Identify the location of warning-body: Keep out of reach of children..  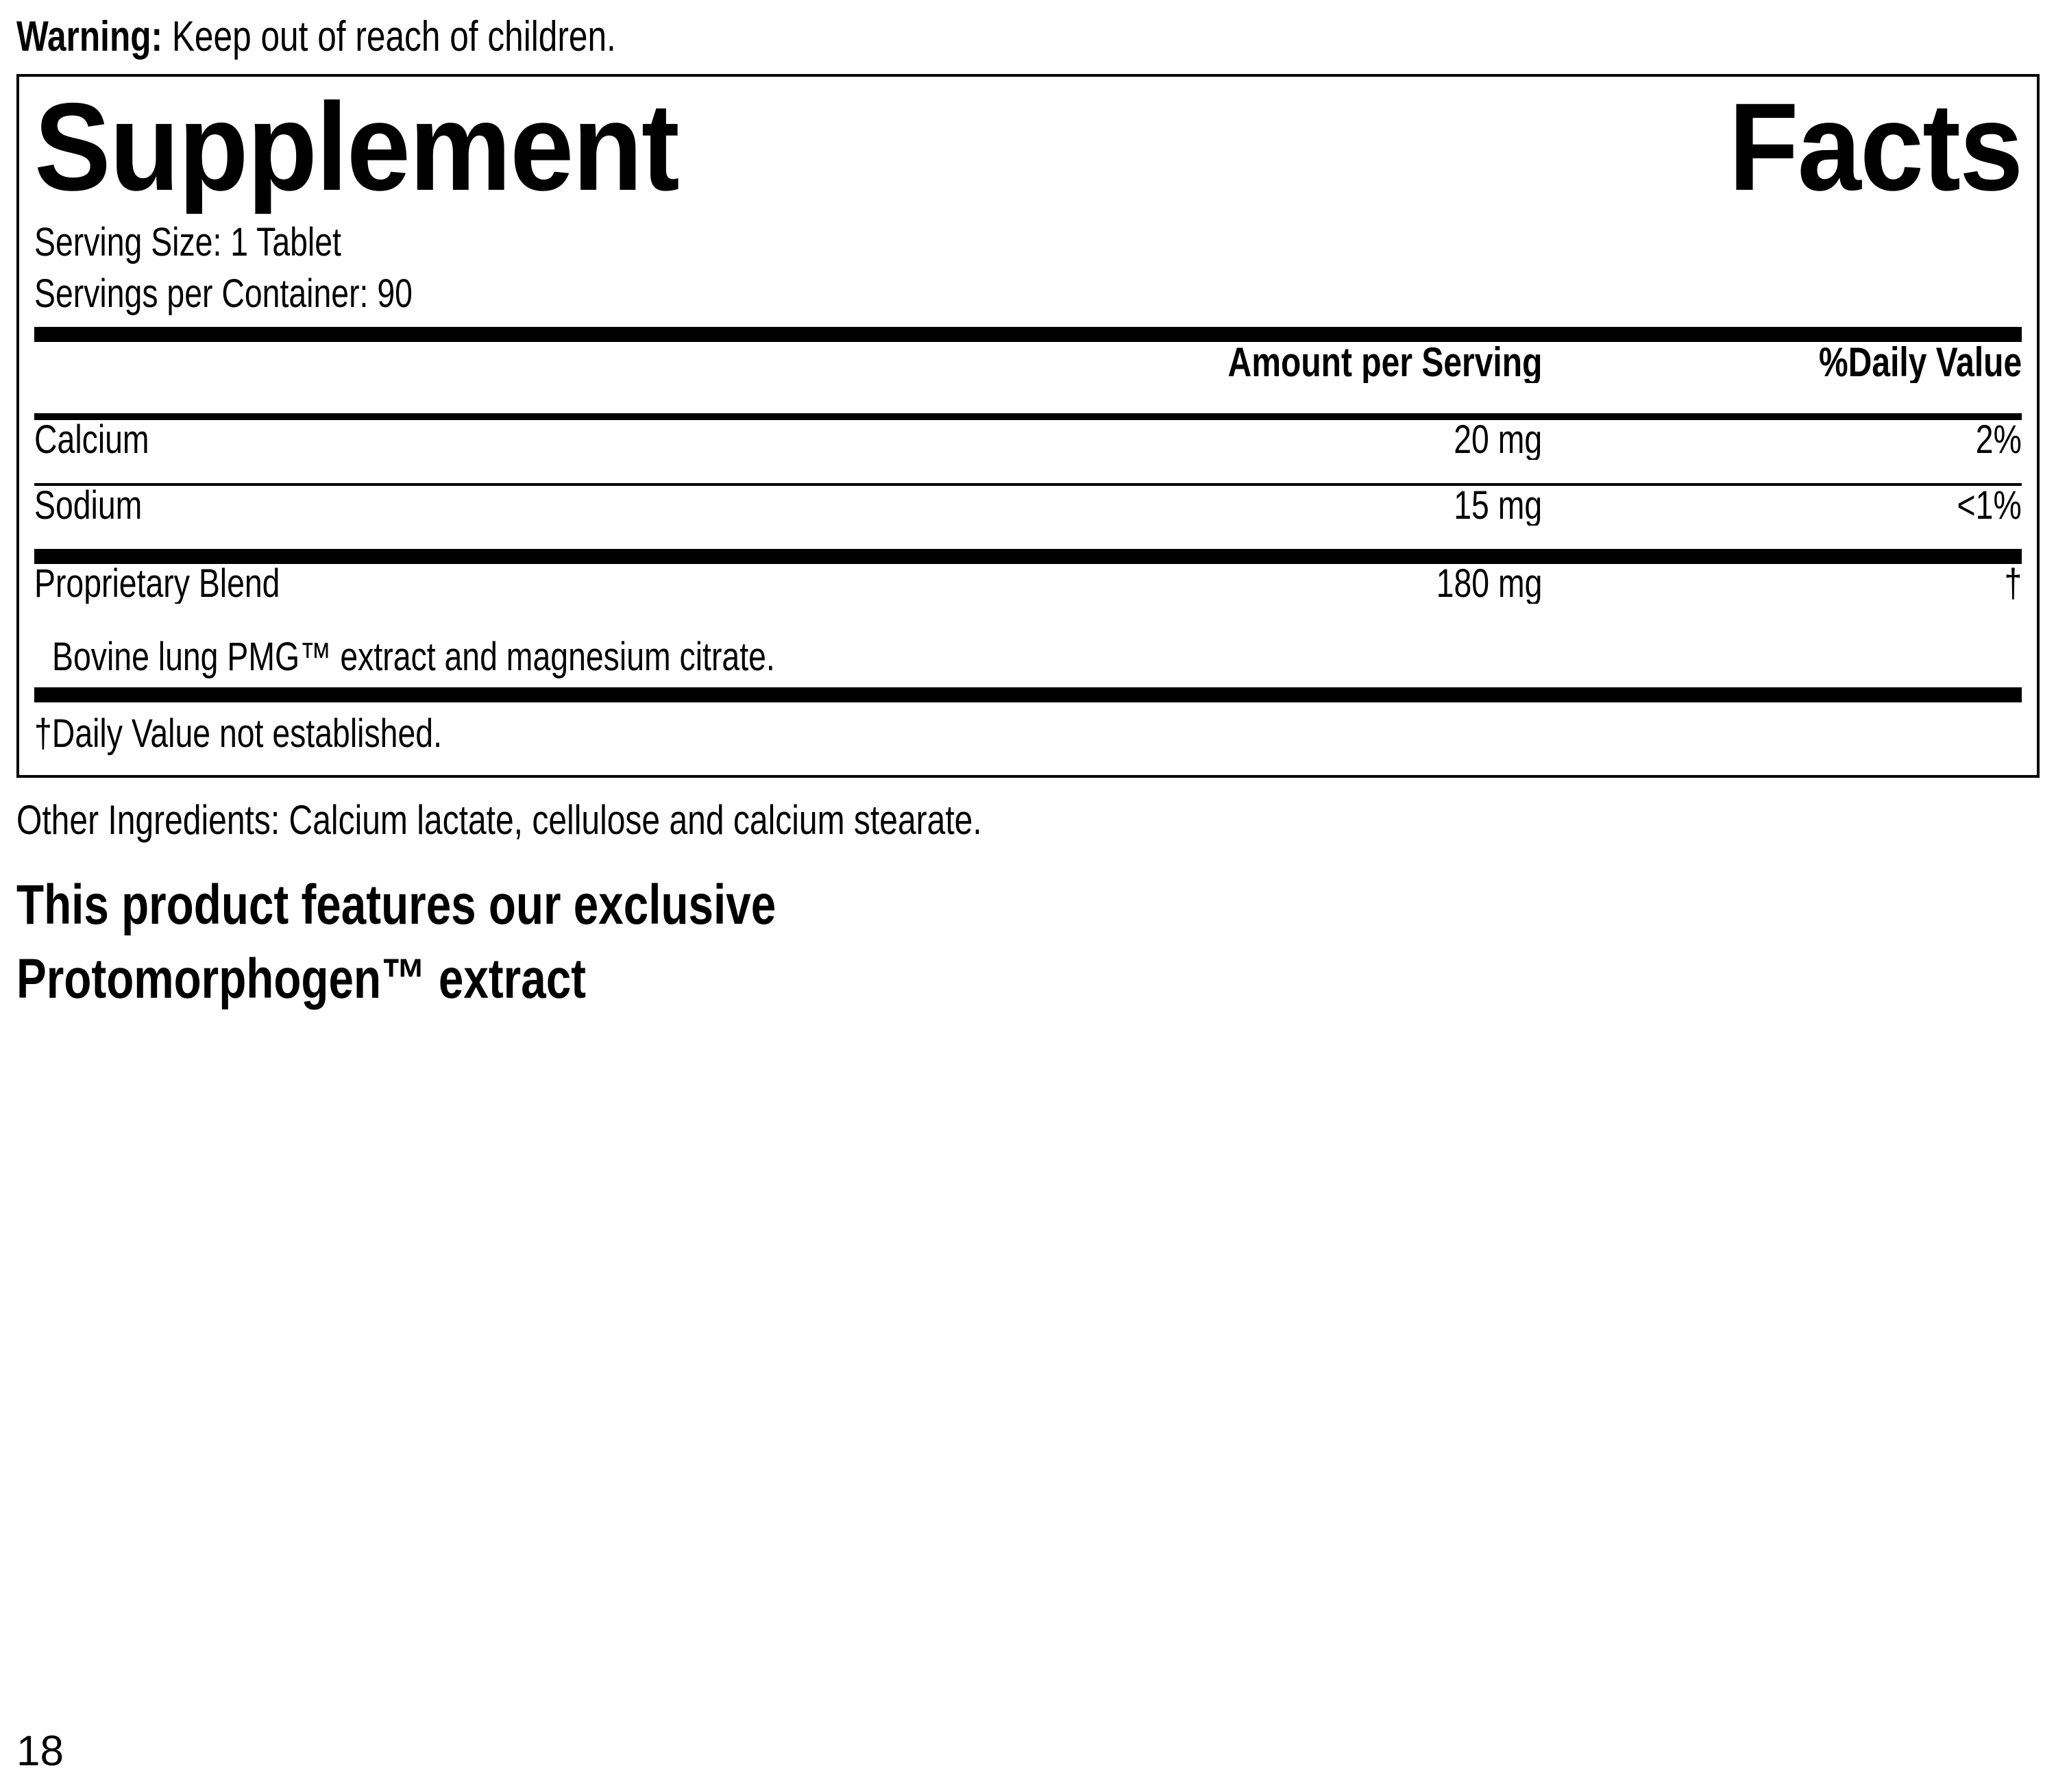
(389, 36).